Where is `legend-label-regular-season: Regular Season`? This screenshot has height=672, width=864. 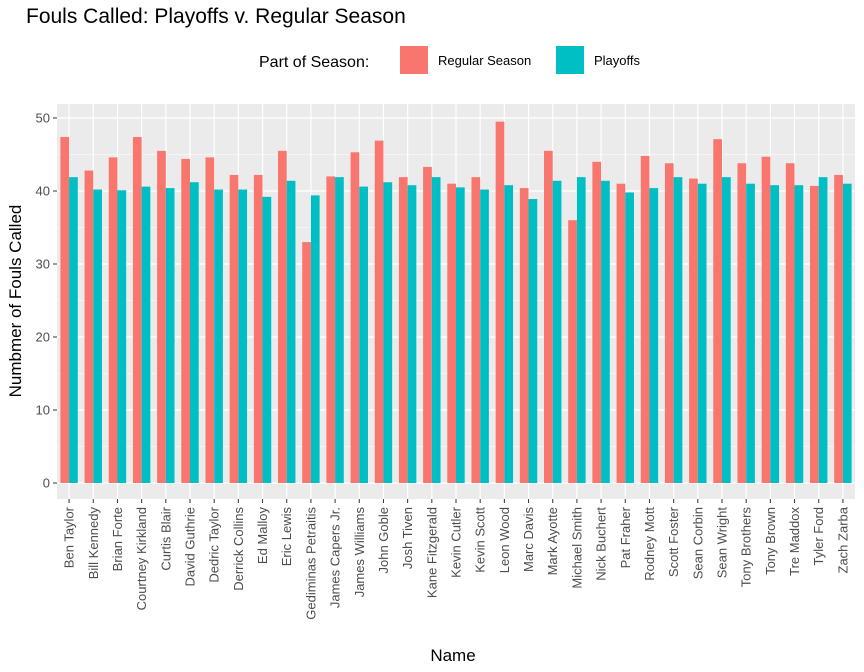 legend-label-regular-season: Regular Season is located at coordinates (484, 60).